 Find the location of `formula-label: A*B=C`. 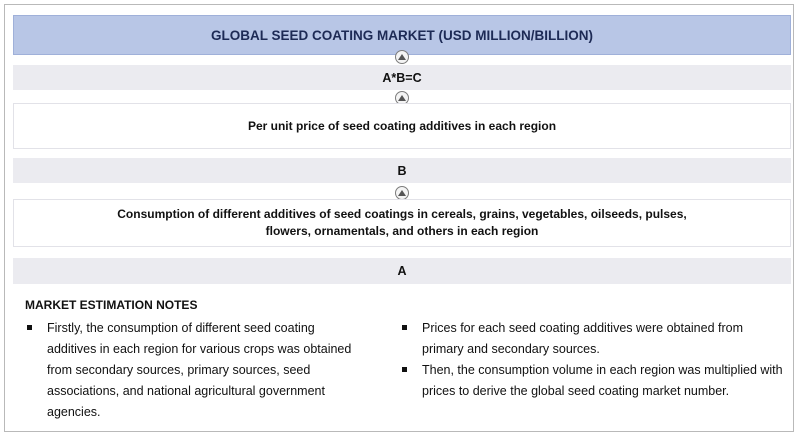

formula-label: A*B=C is located at coordinates (402, 77).